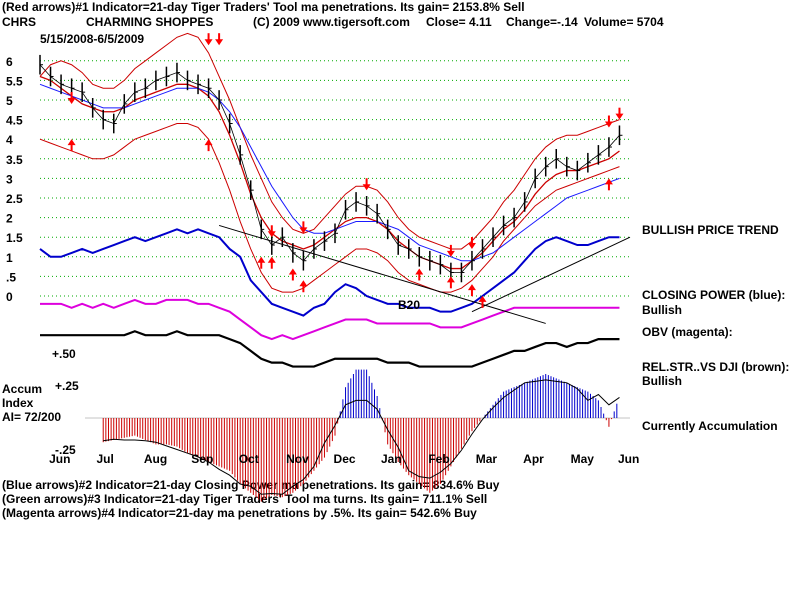 Image resolution: width=800 pixels, height=600 pixels. Describe the element at coordinates (624, 22) in the screenshot. I see `volume-value: Volume= 5704` at that location.